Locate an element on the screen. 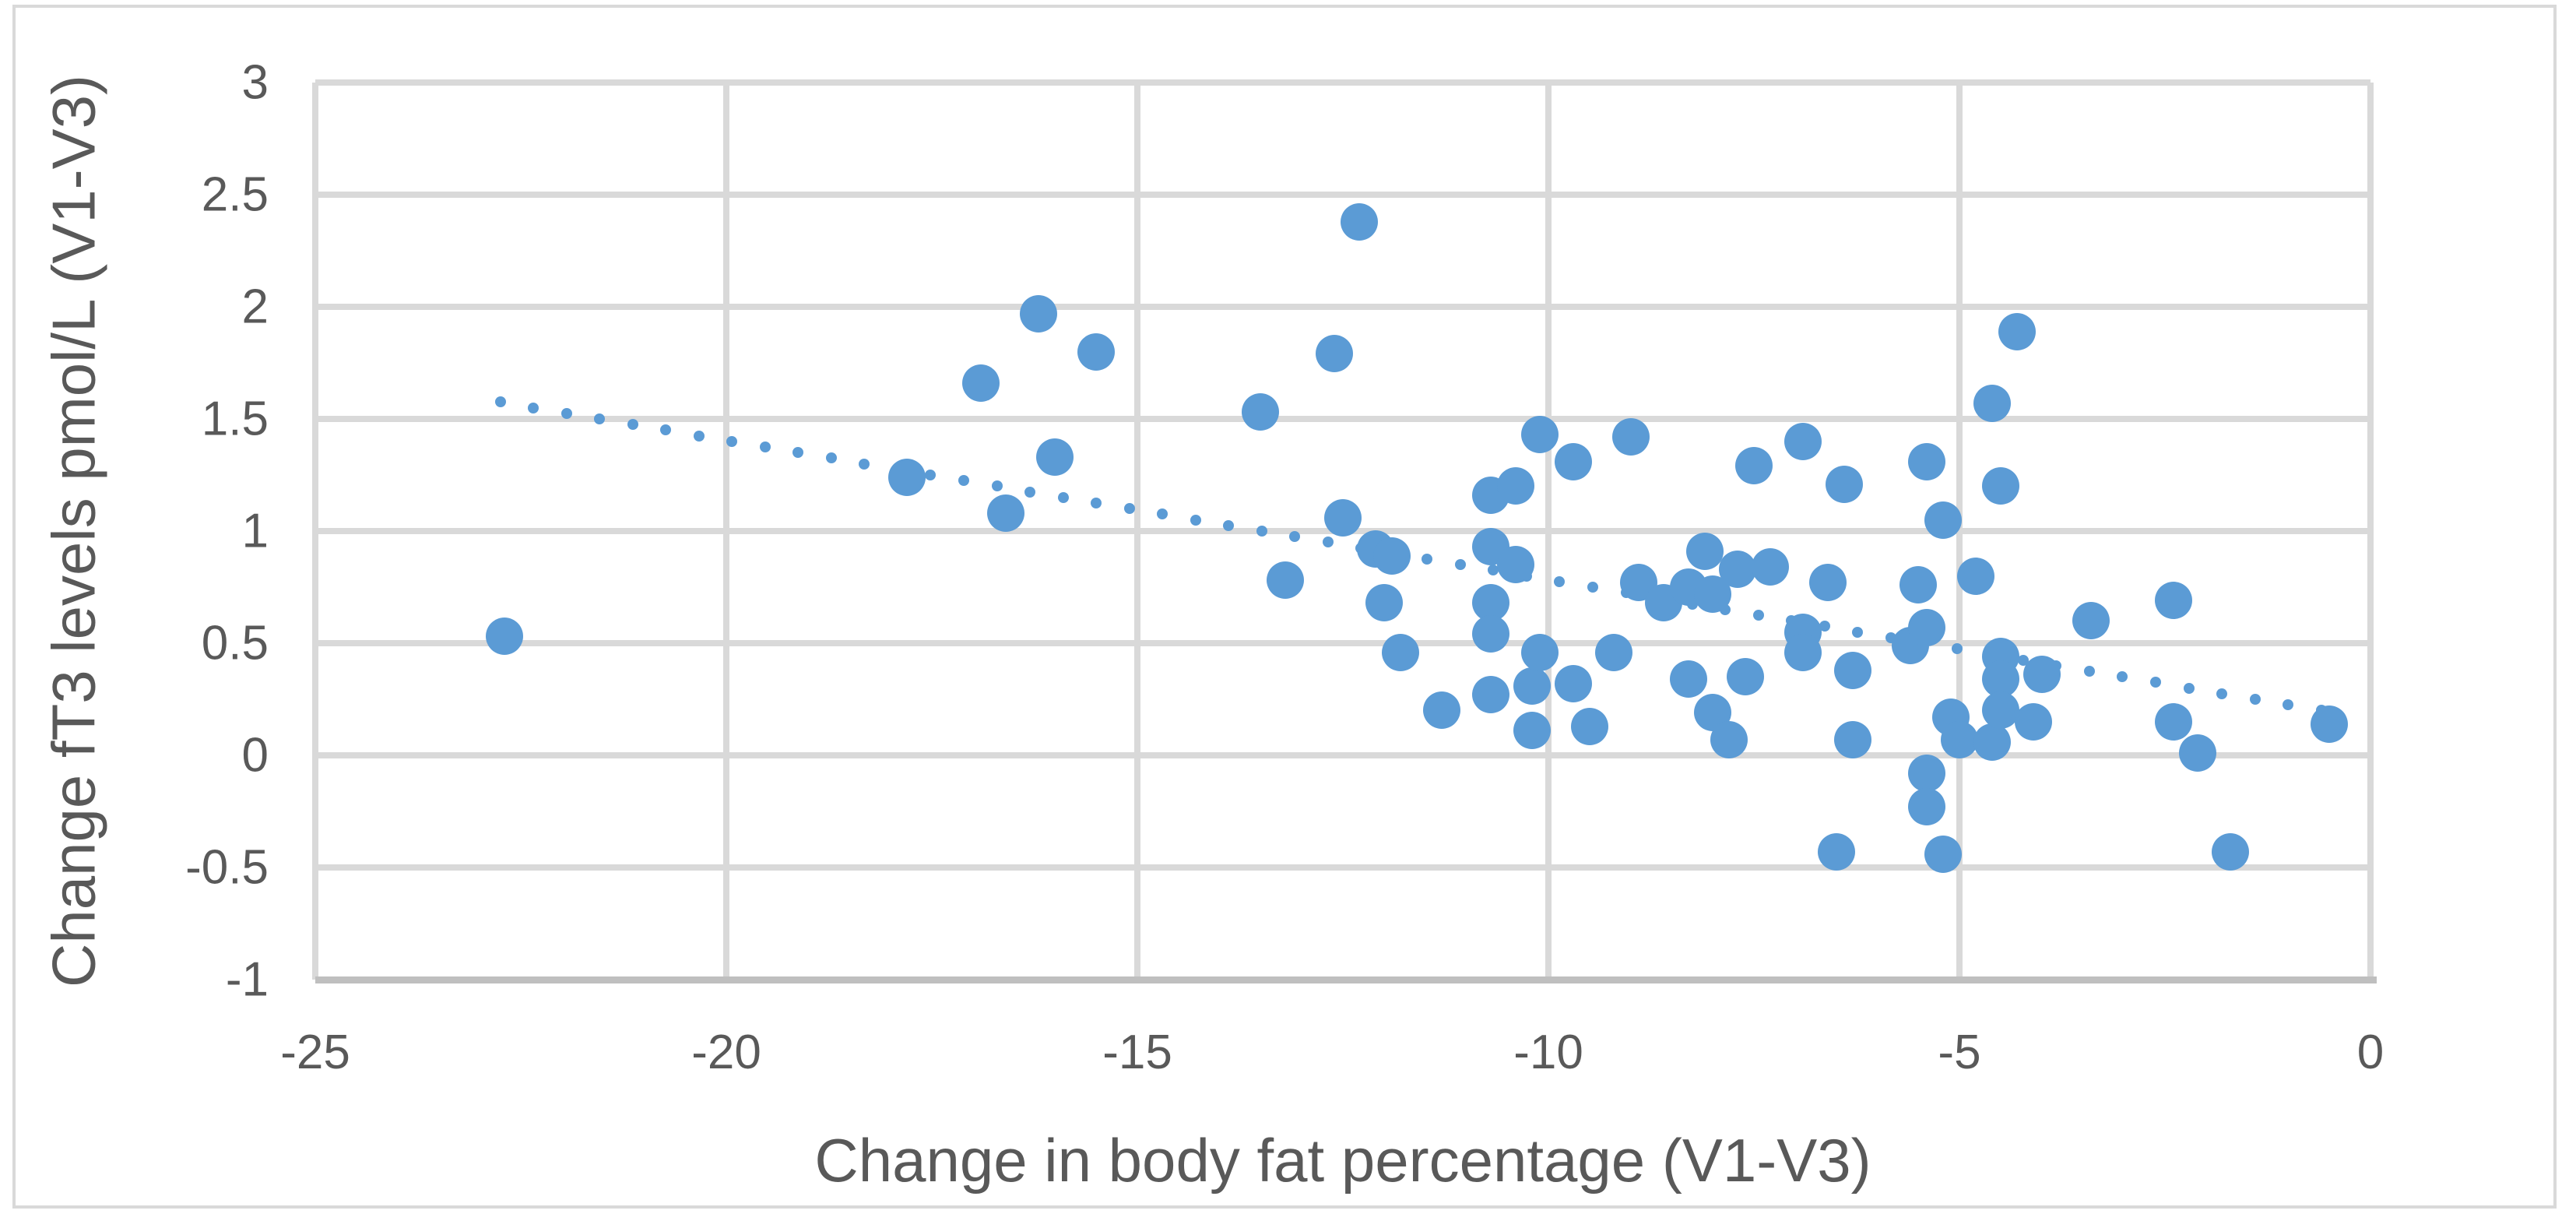 Image resolution: width=2576 pixels, height=1228 pixels. x-axis-tick-label: -10 is located at coordinates (1548, 1052).